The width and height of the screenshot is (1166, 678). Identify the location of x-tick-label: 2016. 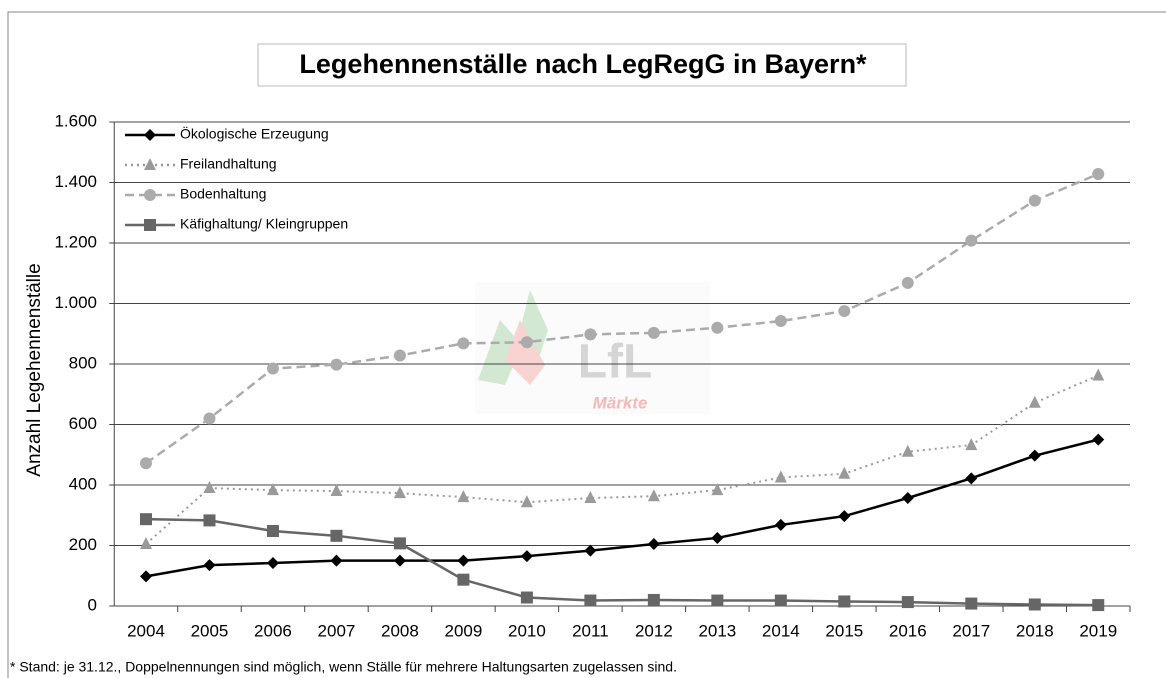
(908, 630).